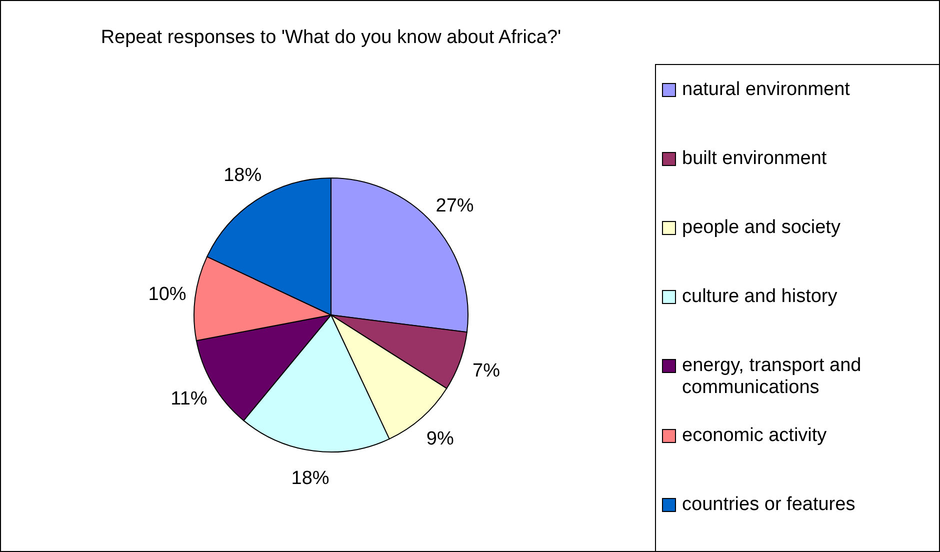  I want to click on legend-label: culture and history, so click(760, 297).